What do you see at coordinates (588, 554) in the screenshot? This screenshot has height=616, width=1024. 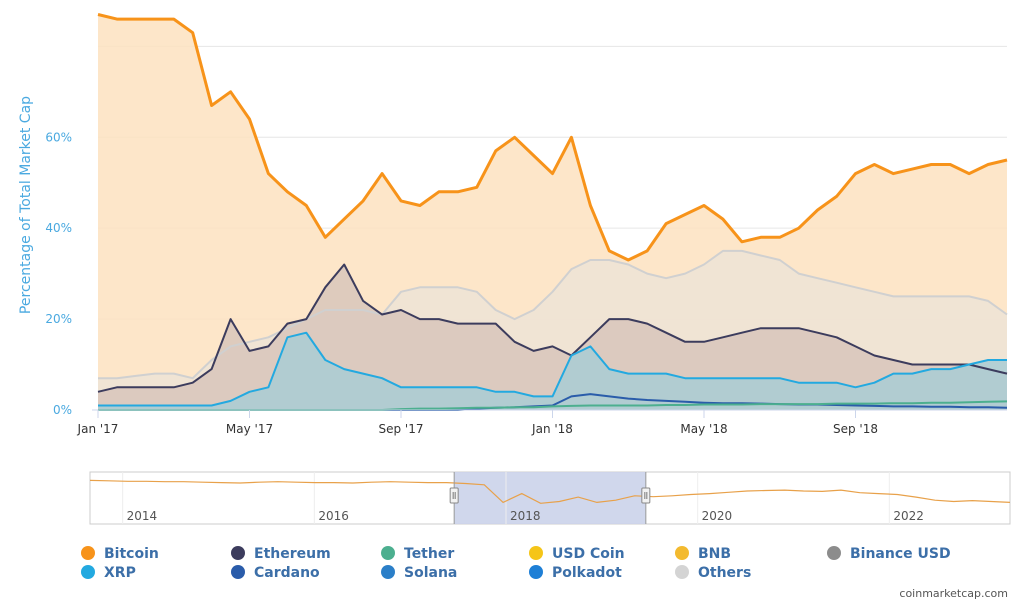 I see `legend-label: USD Coin` at bounding box center [588, 554].